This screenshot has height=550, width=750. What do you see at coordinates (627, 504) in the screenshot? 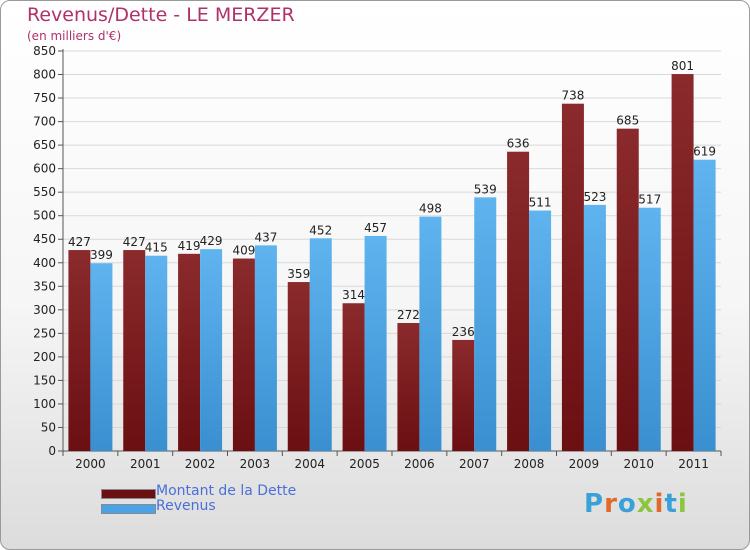
I see `logo-letter: o` at bounding box center [627, 504].